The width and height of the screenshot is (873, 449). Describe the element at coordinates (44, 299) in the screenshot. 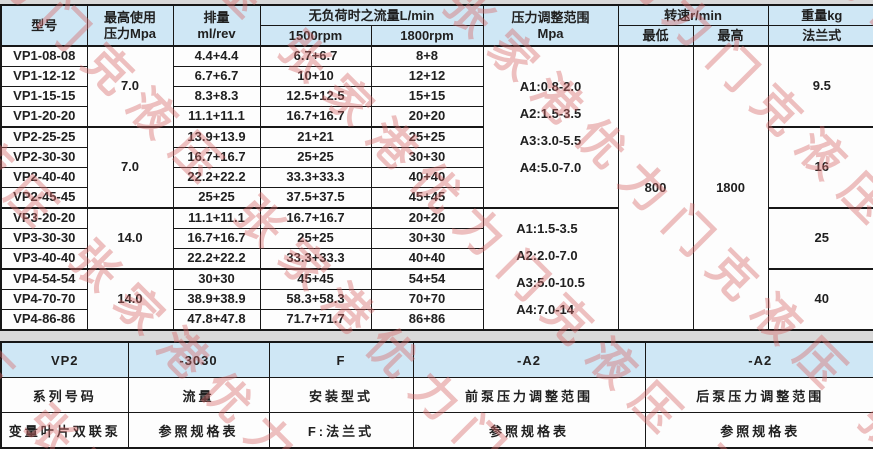

I see `spec-cell: VP4-70-70` at that location.